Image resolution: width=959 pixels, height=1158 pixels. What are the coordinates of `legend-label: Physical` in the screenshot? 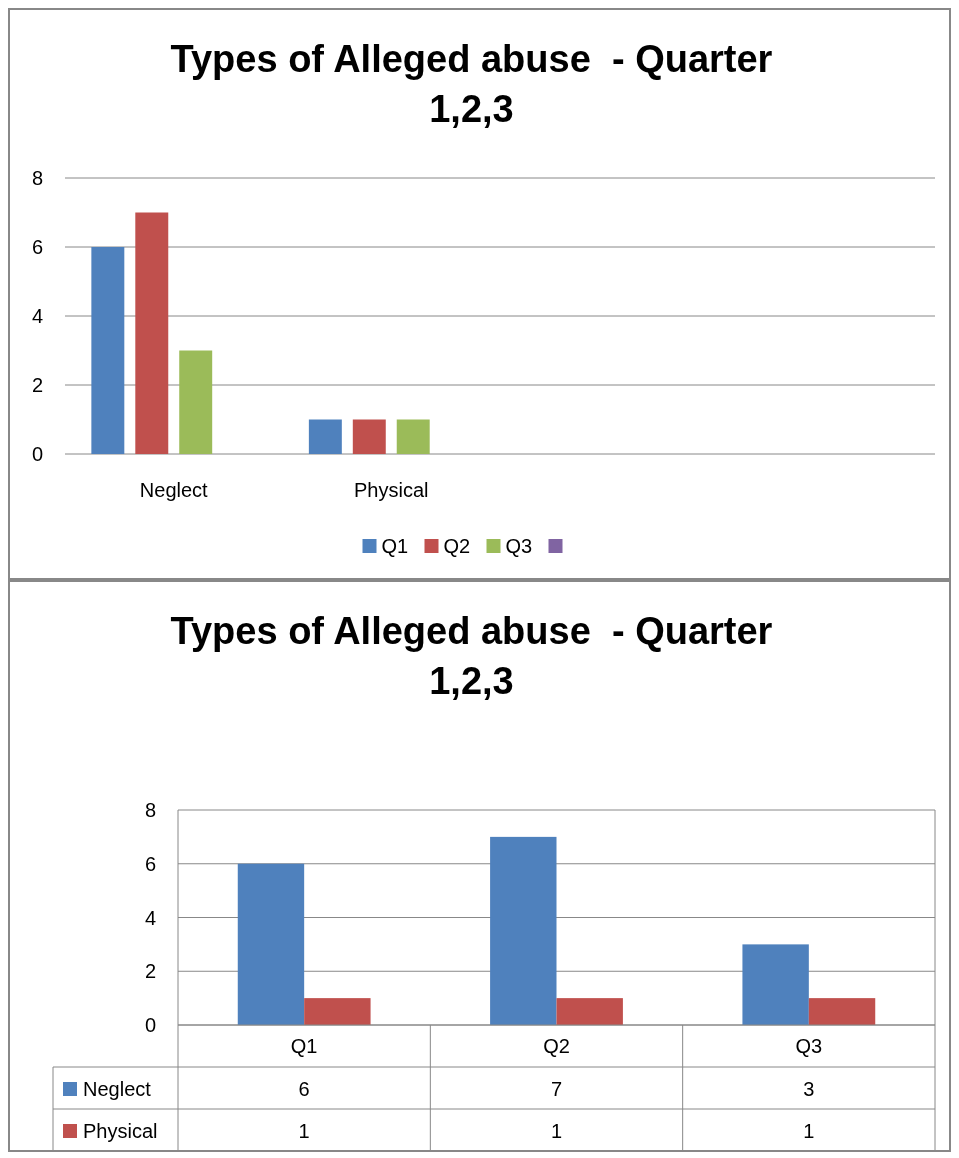 It's located at (120, 1131).